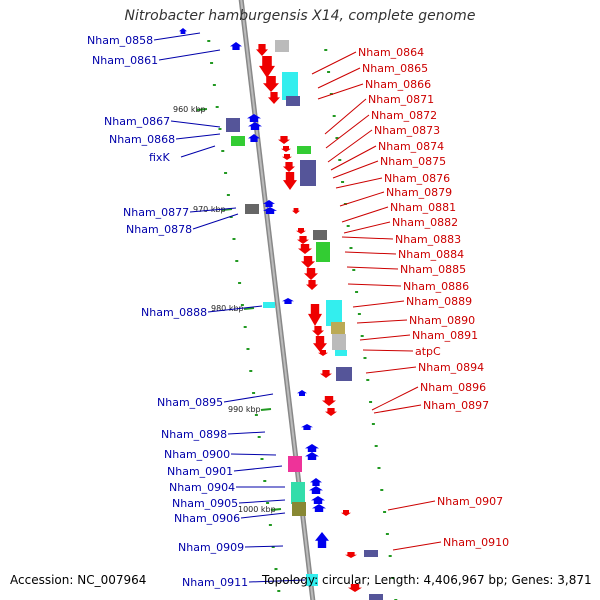  I want to click on right-gene-label: Nham_0890, so click(442, 320).